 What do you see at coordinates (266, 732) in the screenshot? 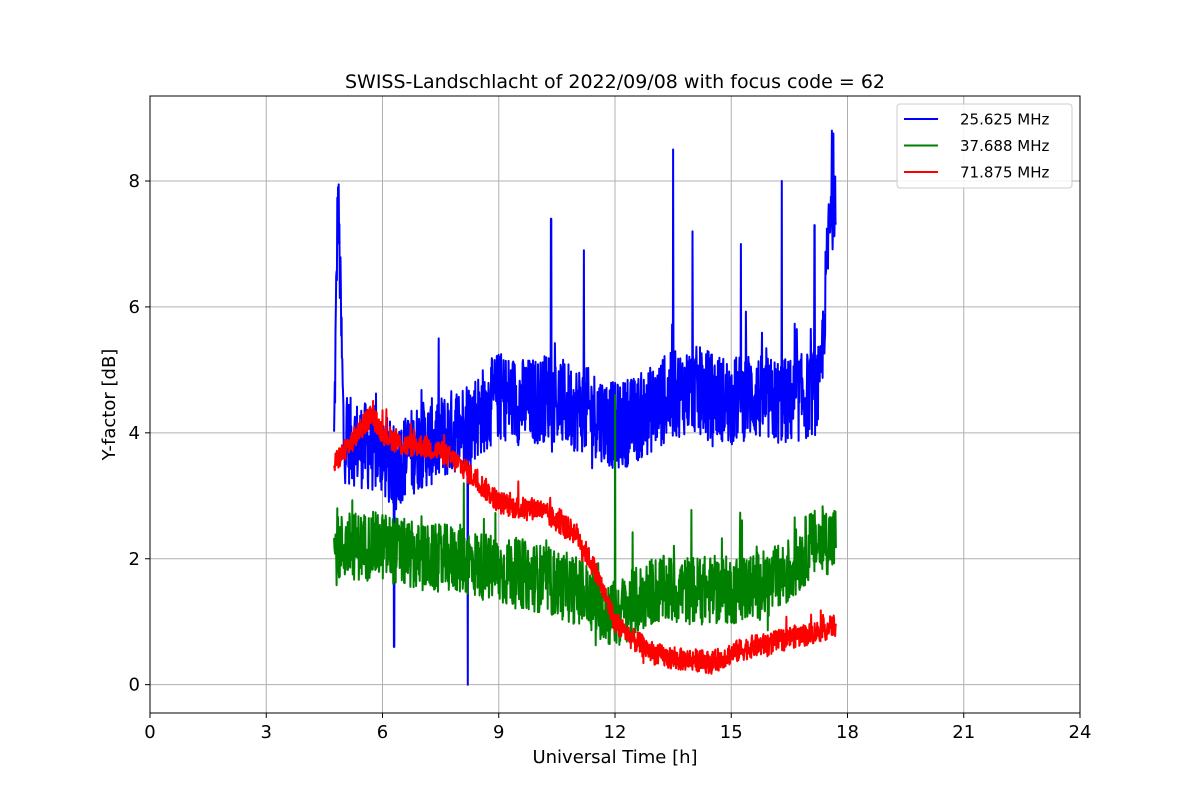
I see `x-tick-label: 3` at bounding box center [266, 732].